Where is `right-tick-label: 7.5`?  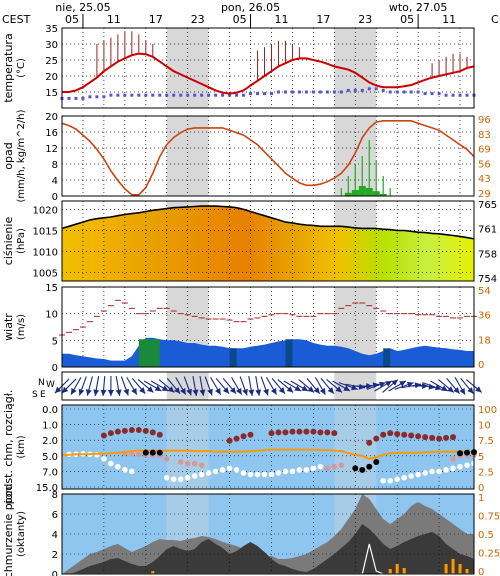
right-tick-label: 7.5 is located at coordinates (486, 441).